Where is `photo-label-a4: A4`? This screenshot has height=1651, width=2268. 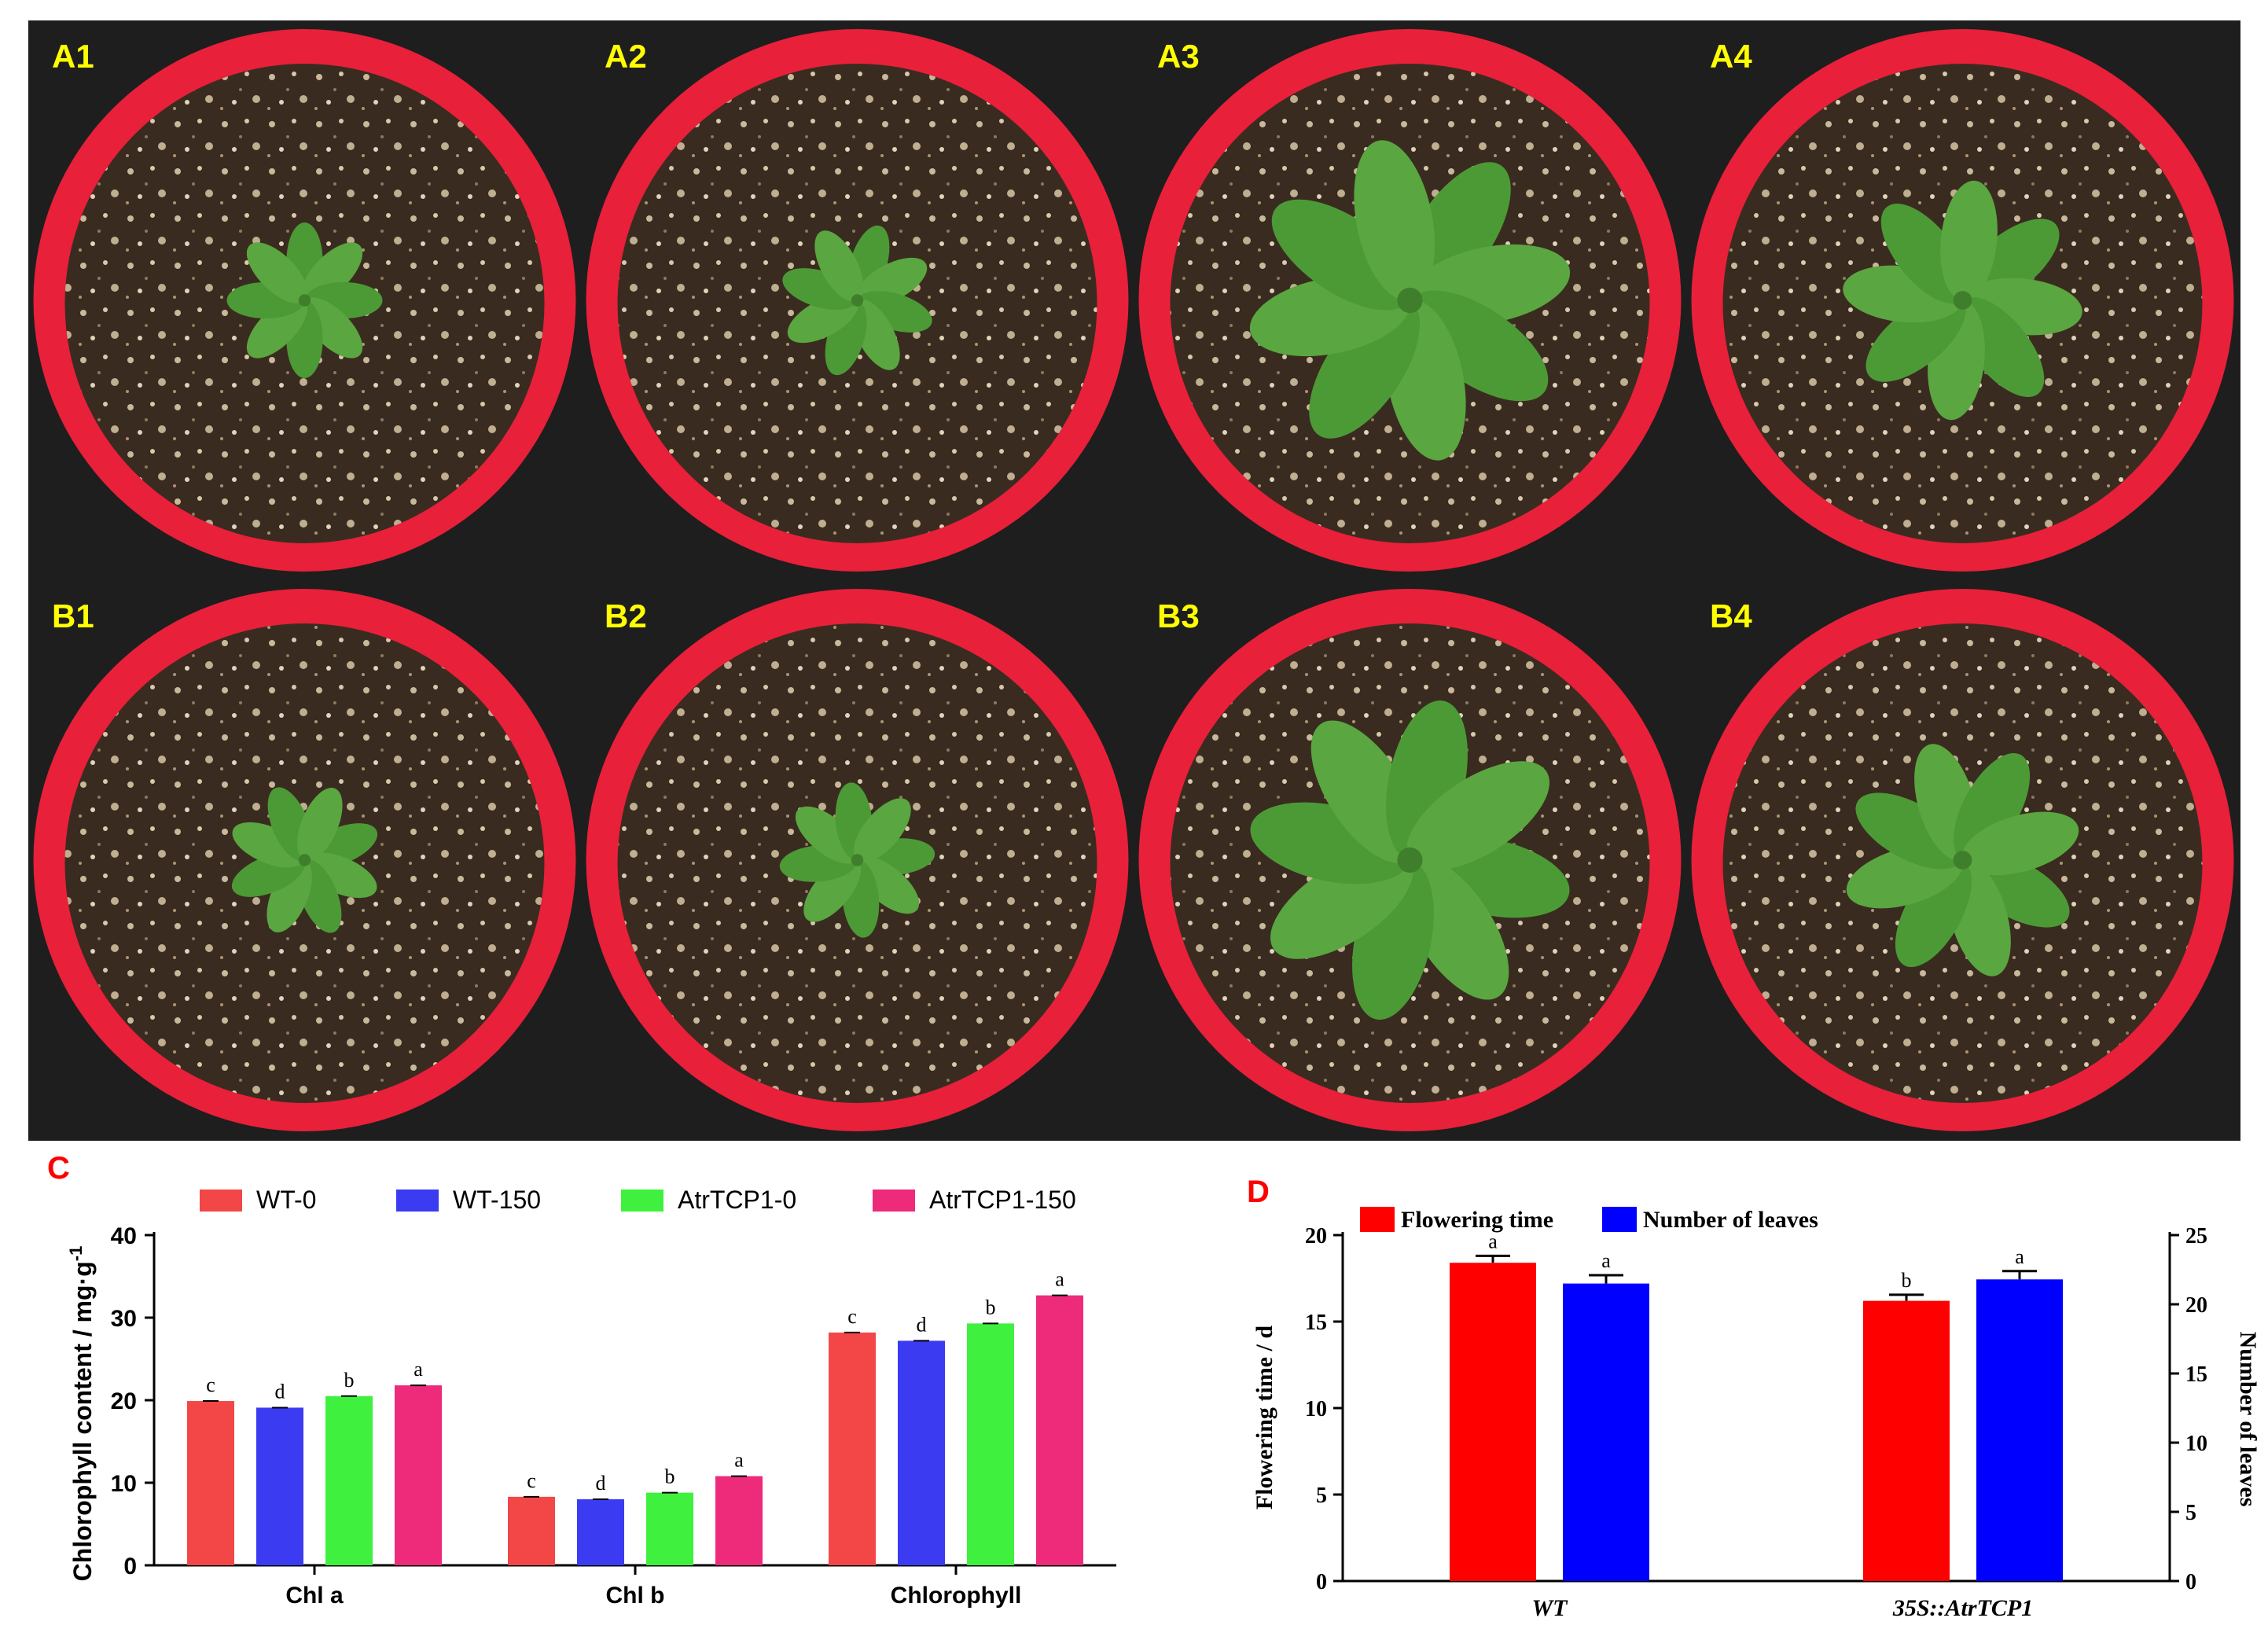
photo-label-a4: A4 is located at coordinates (1731, 56).